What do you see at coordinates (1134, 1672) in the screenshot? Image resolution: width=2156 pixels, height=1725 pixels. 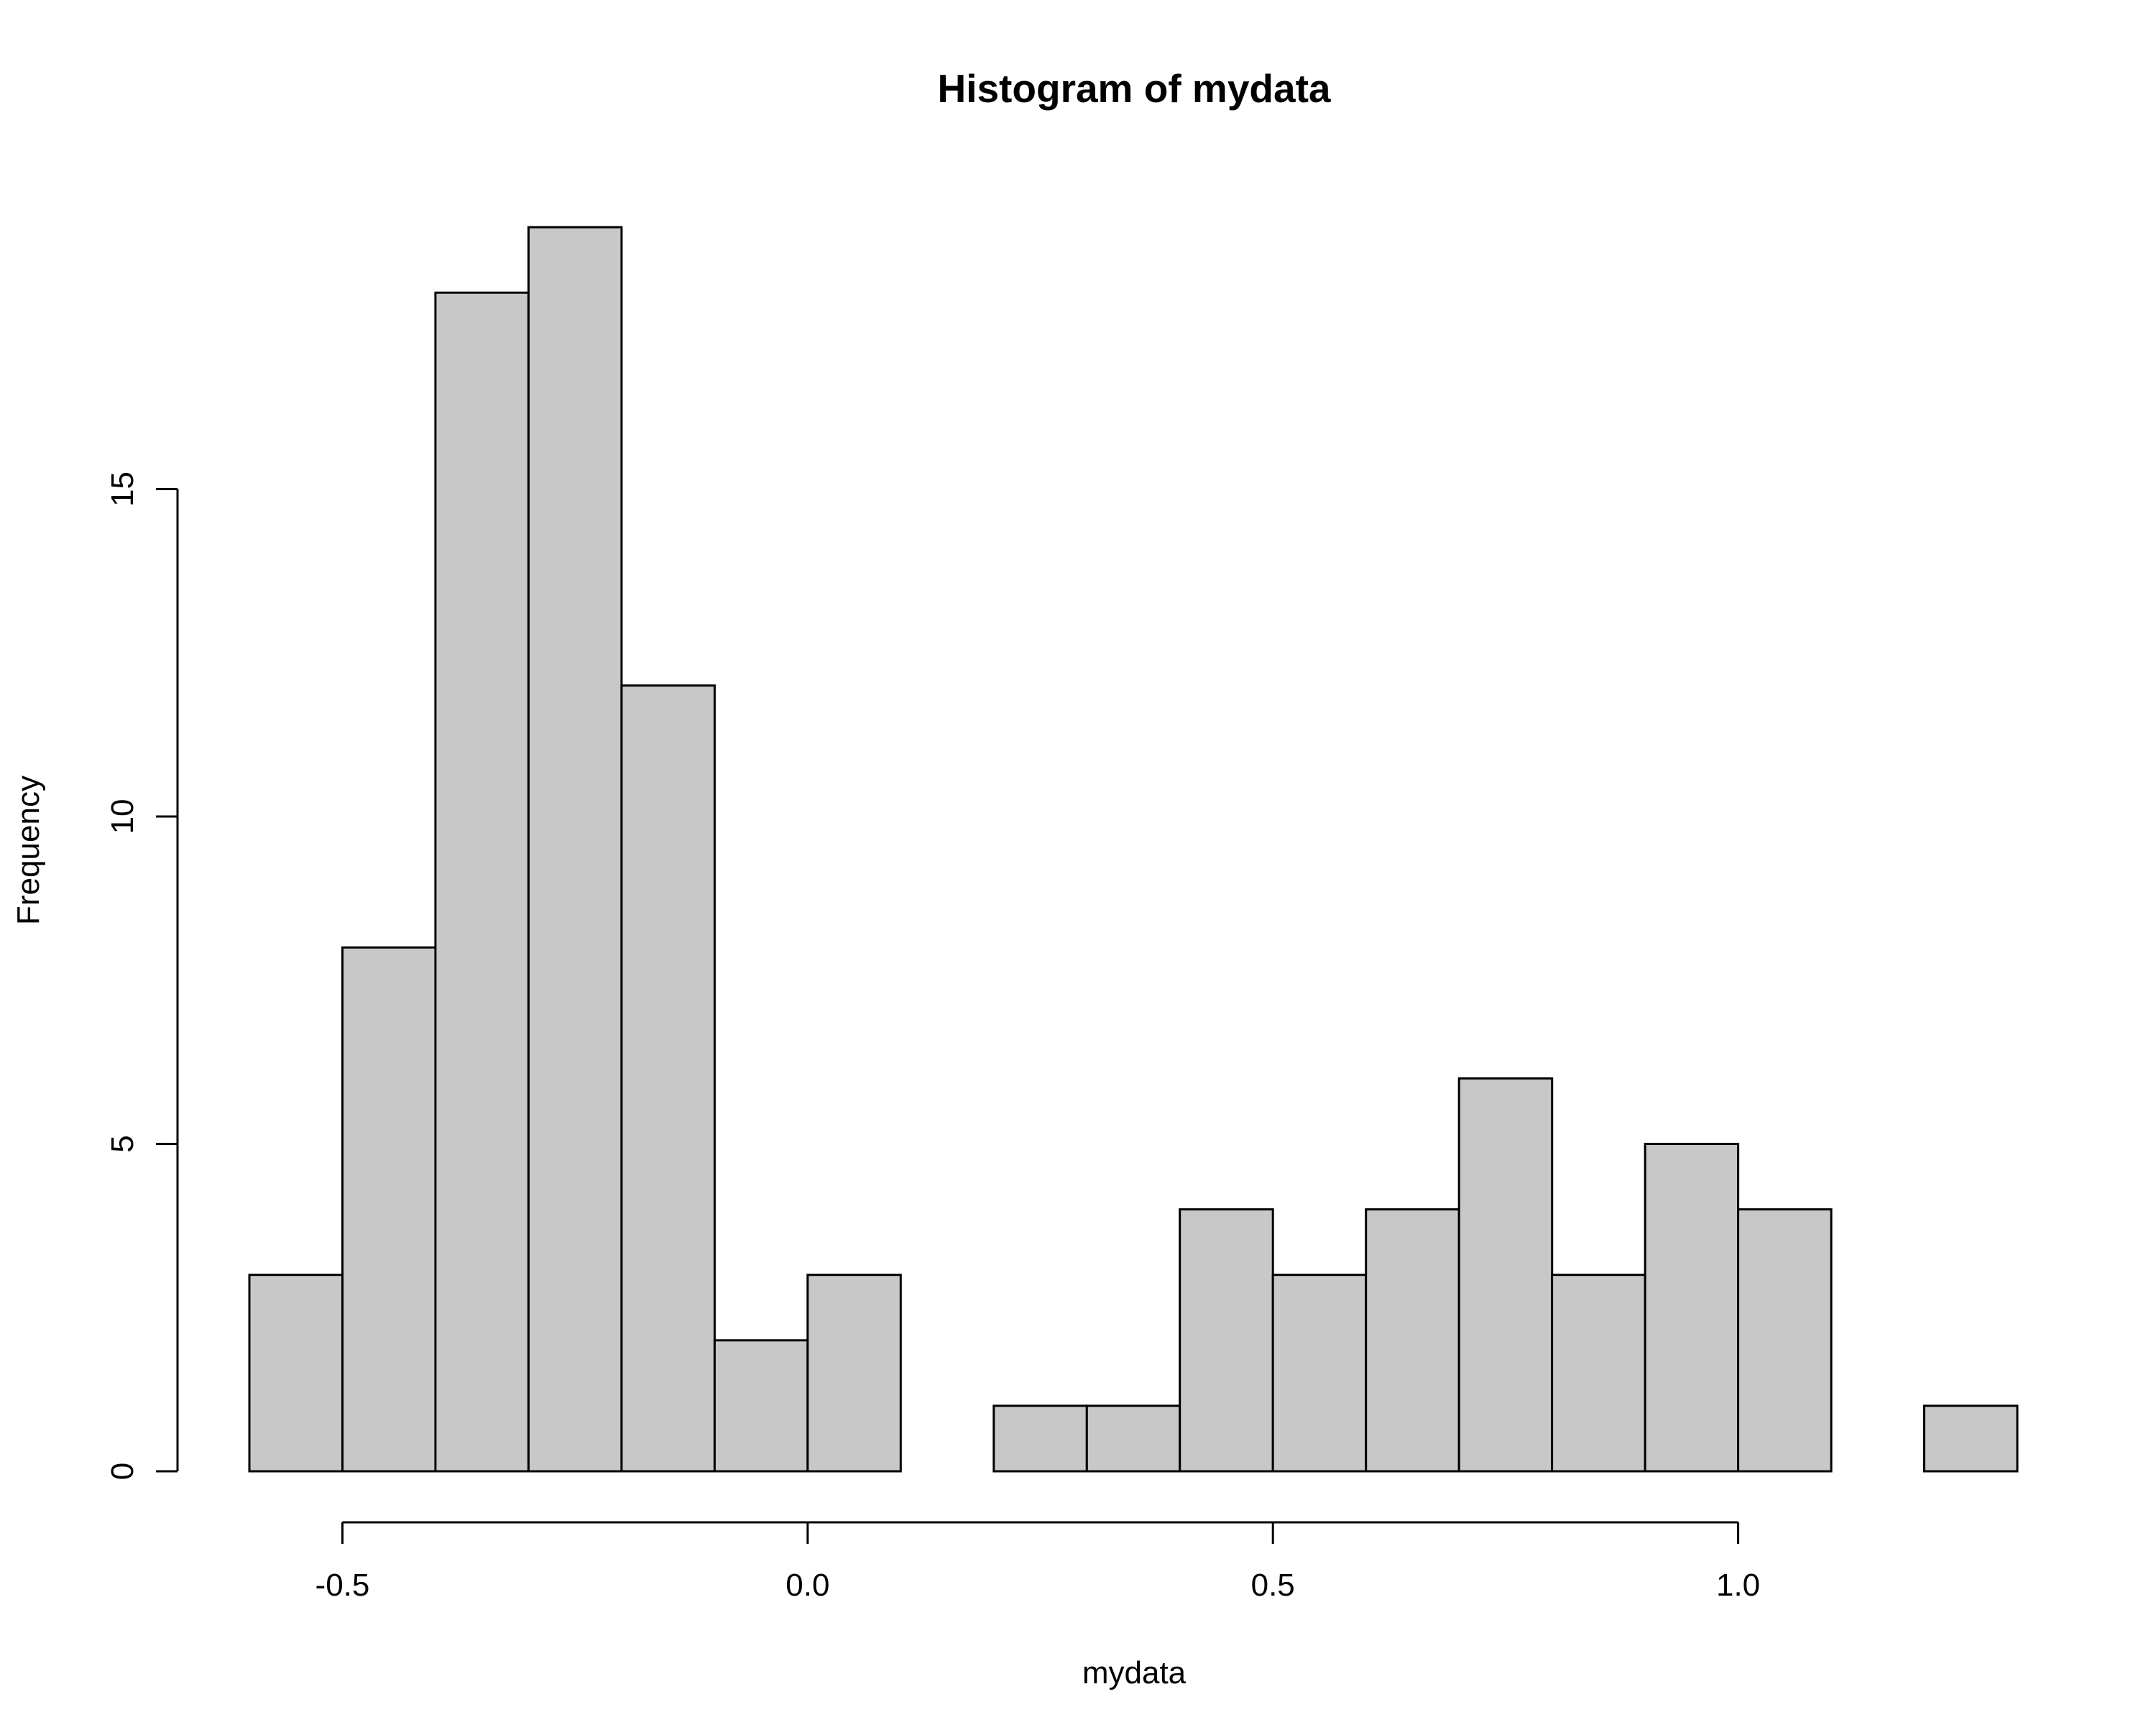 I see `x-axis-label: mydata` at bounding box center [1134, 1672].